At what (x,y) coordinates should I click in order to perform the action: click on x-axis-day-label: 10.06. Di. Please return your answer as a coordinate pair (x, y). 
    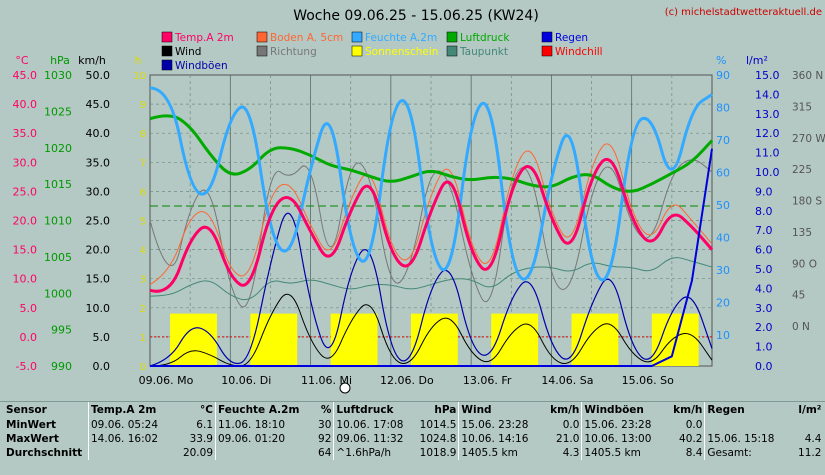
    Looking at the image, I should click on (246, 380).